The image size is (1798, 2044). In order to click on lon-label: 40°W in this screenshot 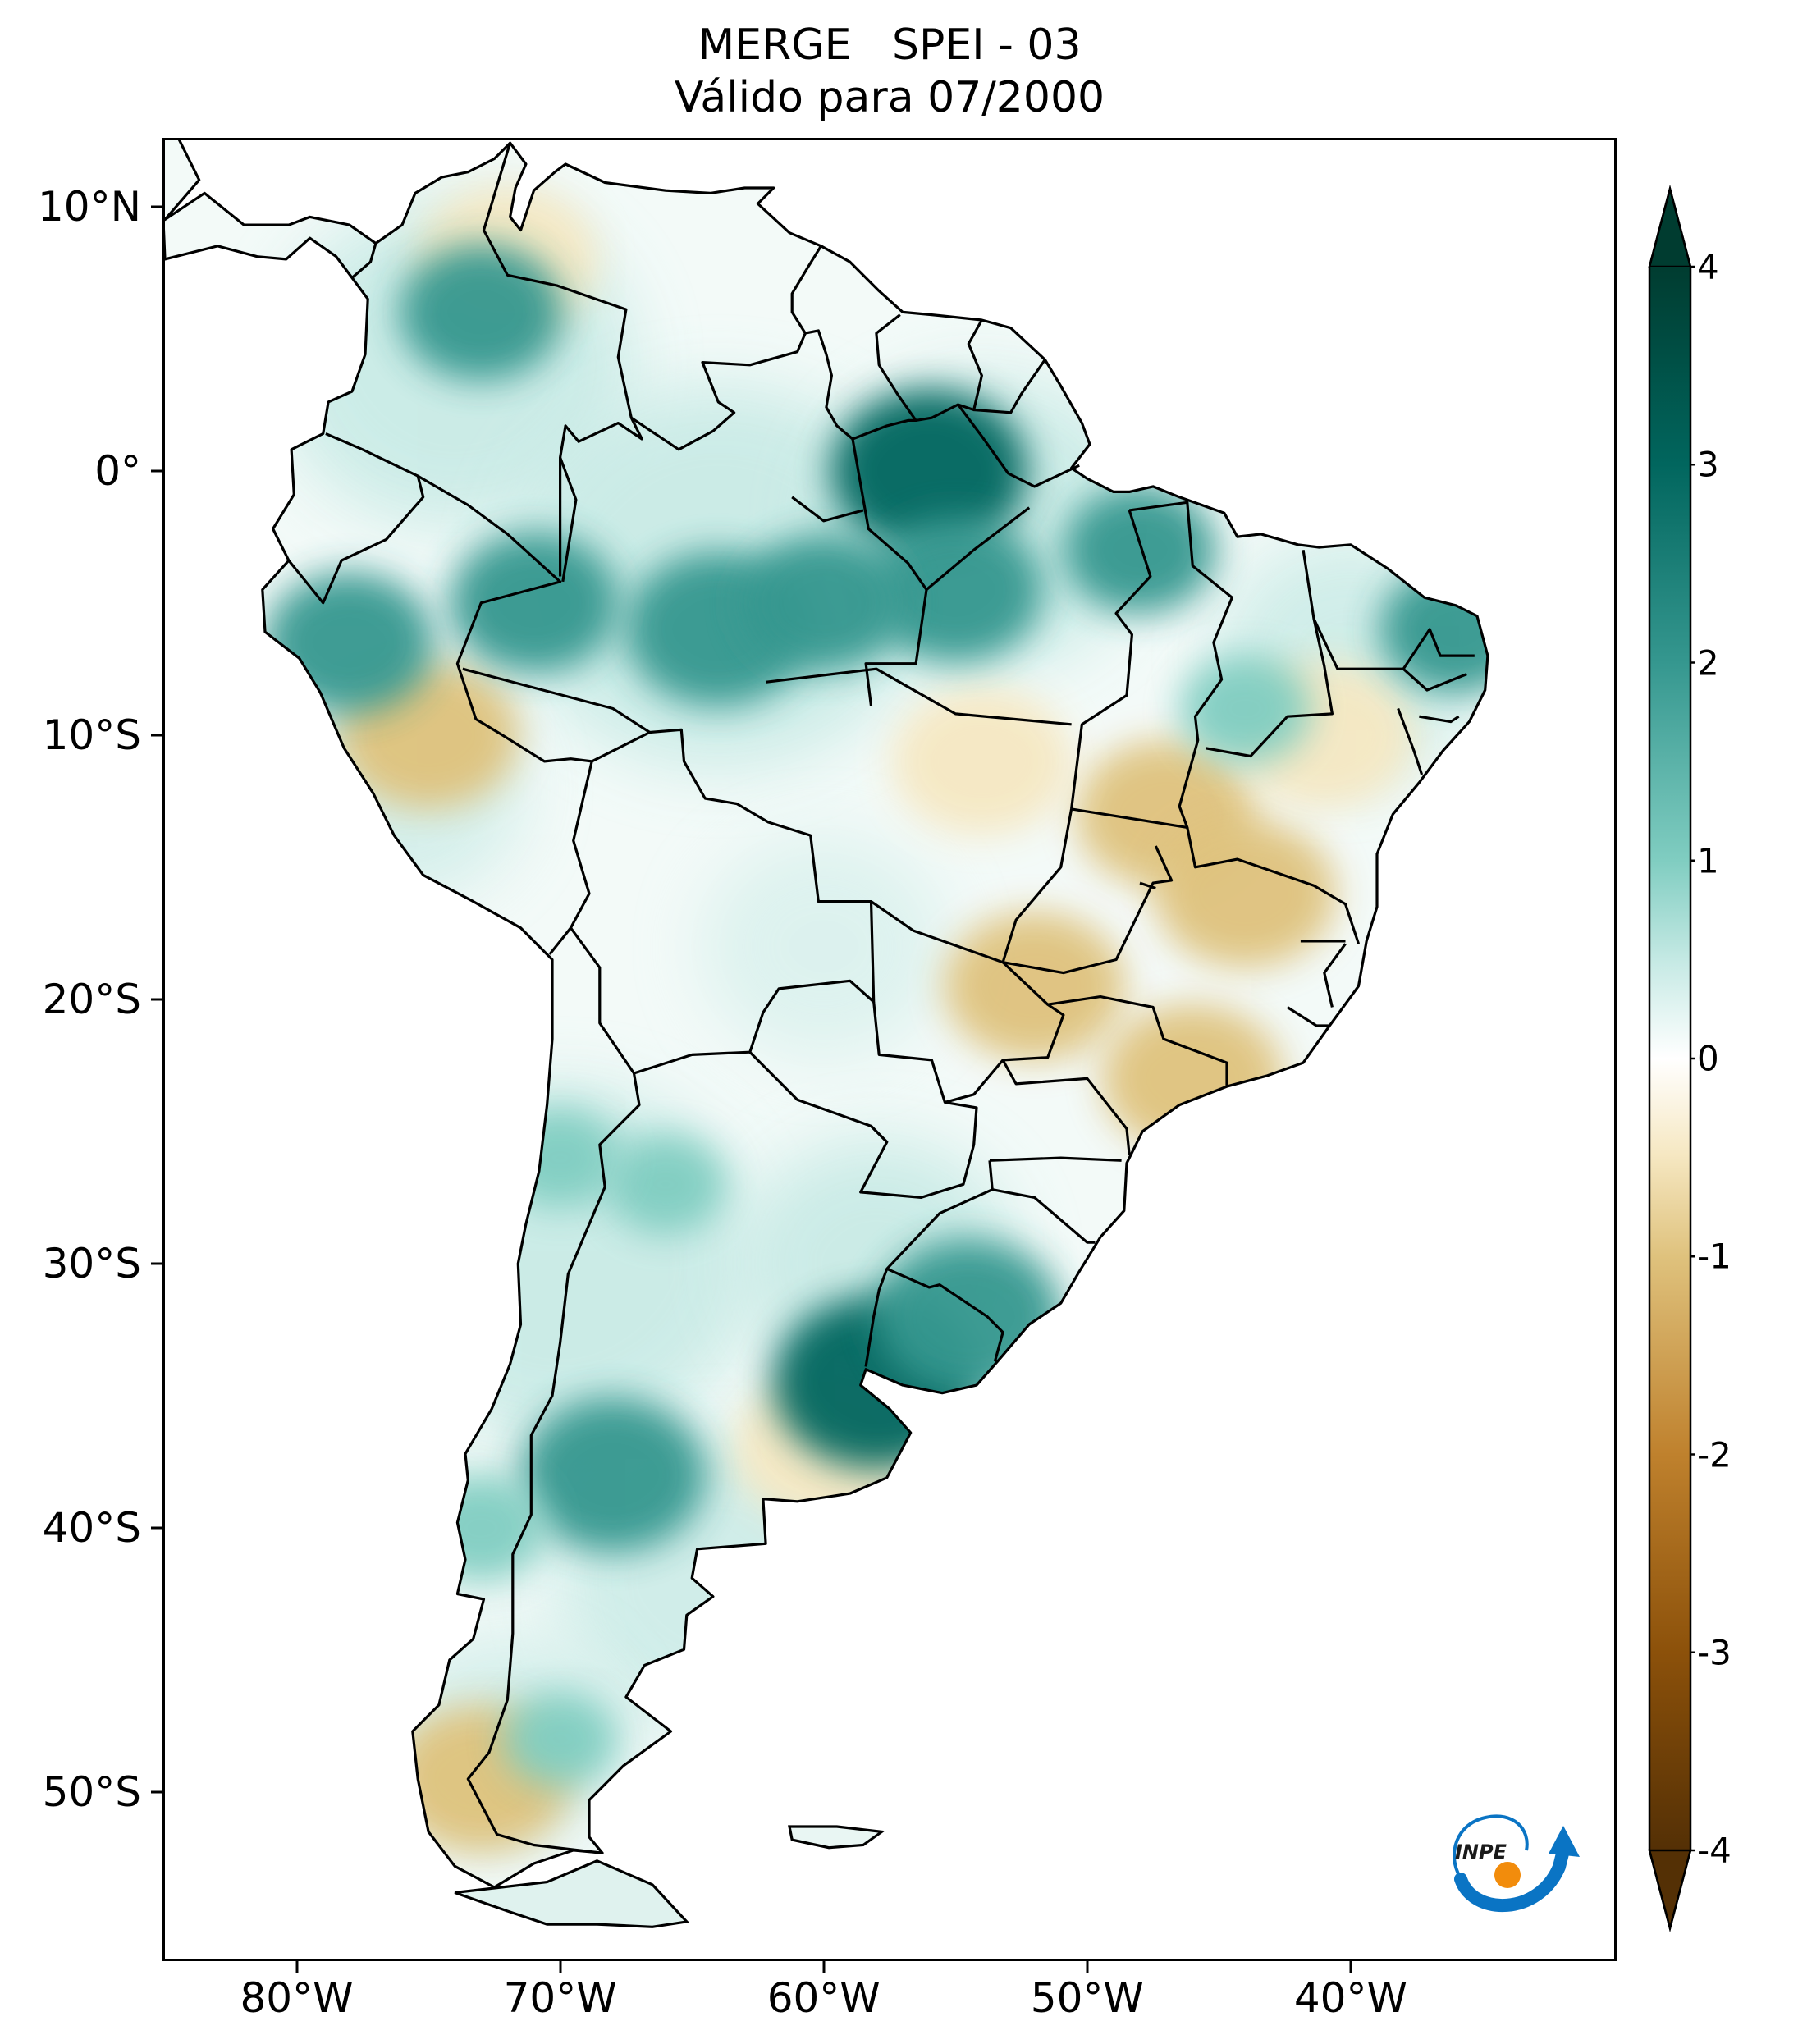, I will do `click(1350, 1998)`.